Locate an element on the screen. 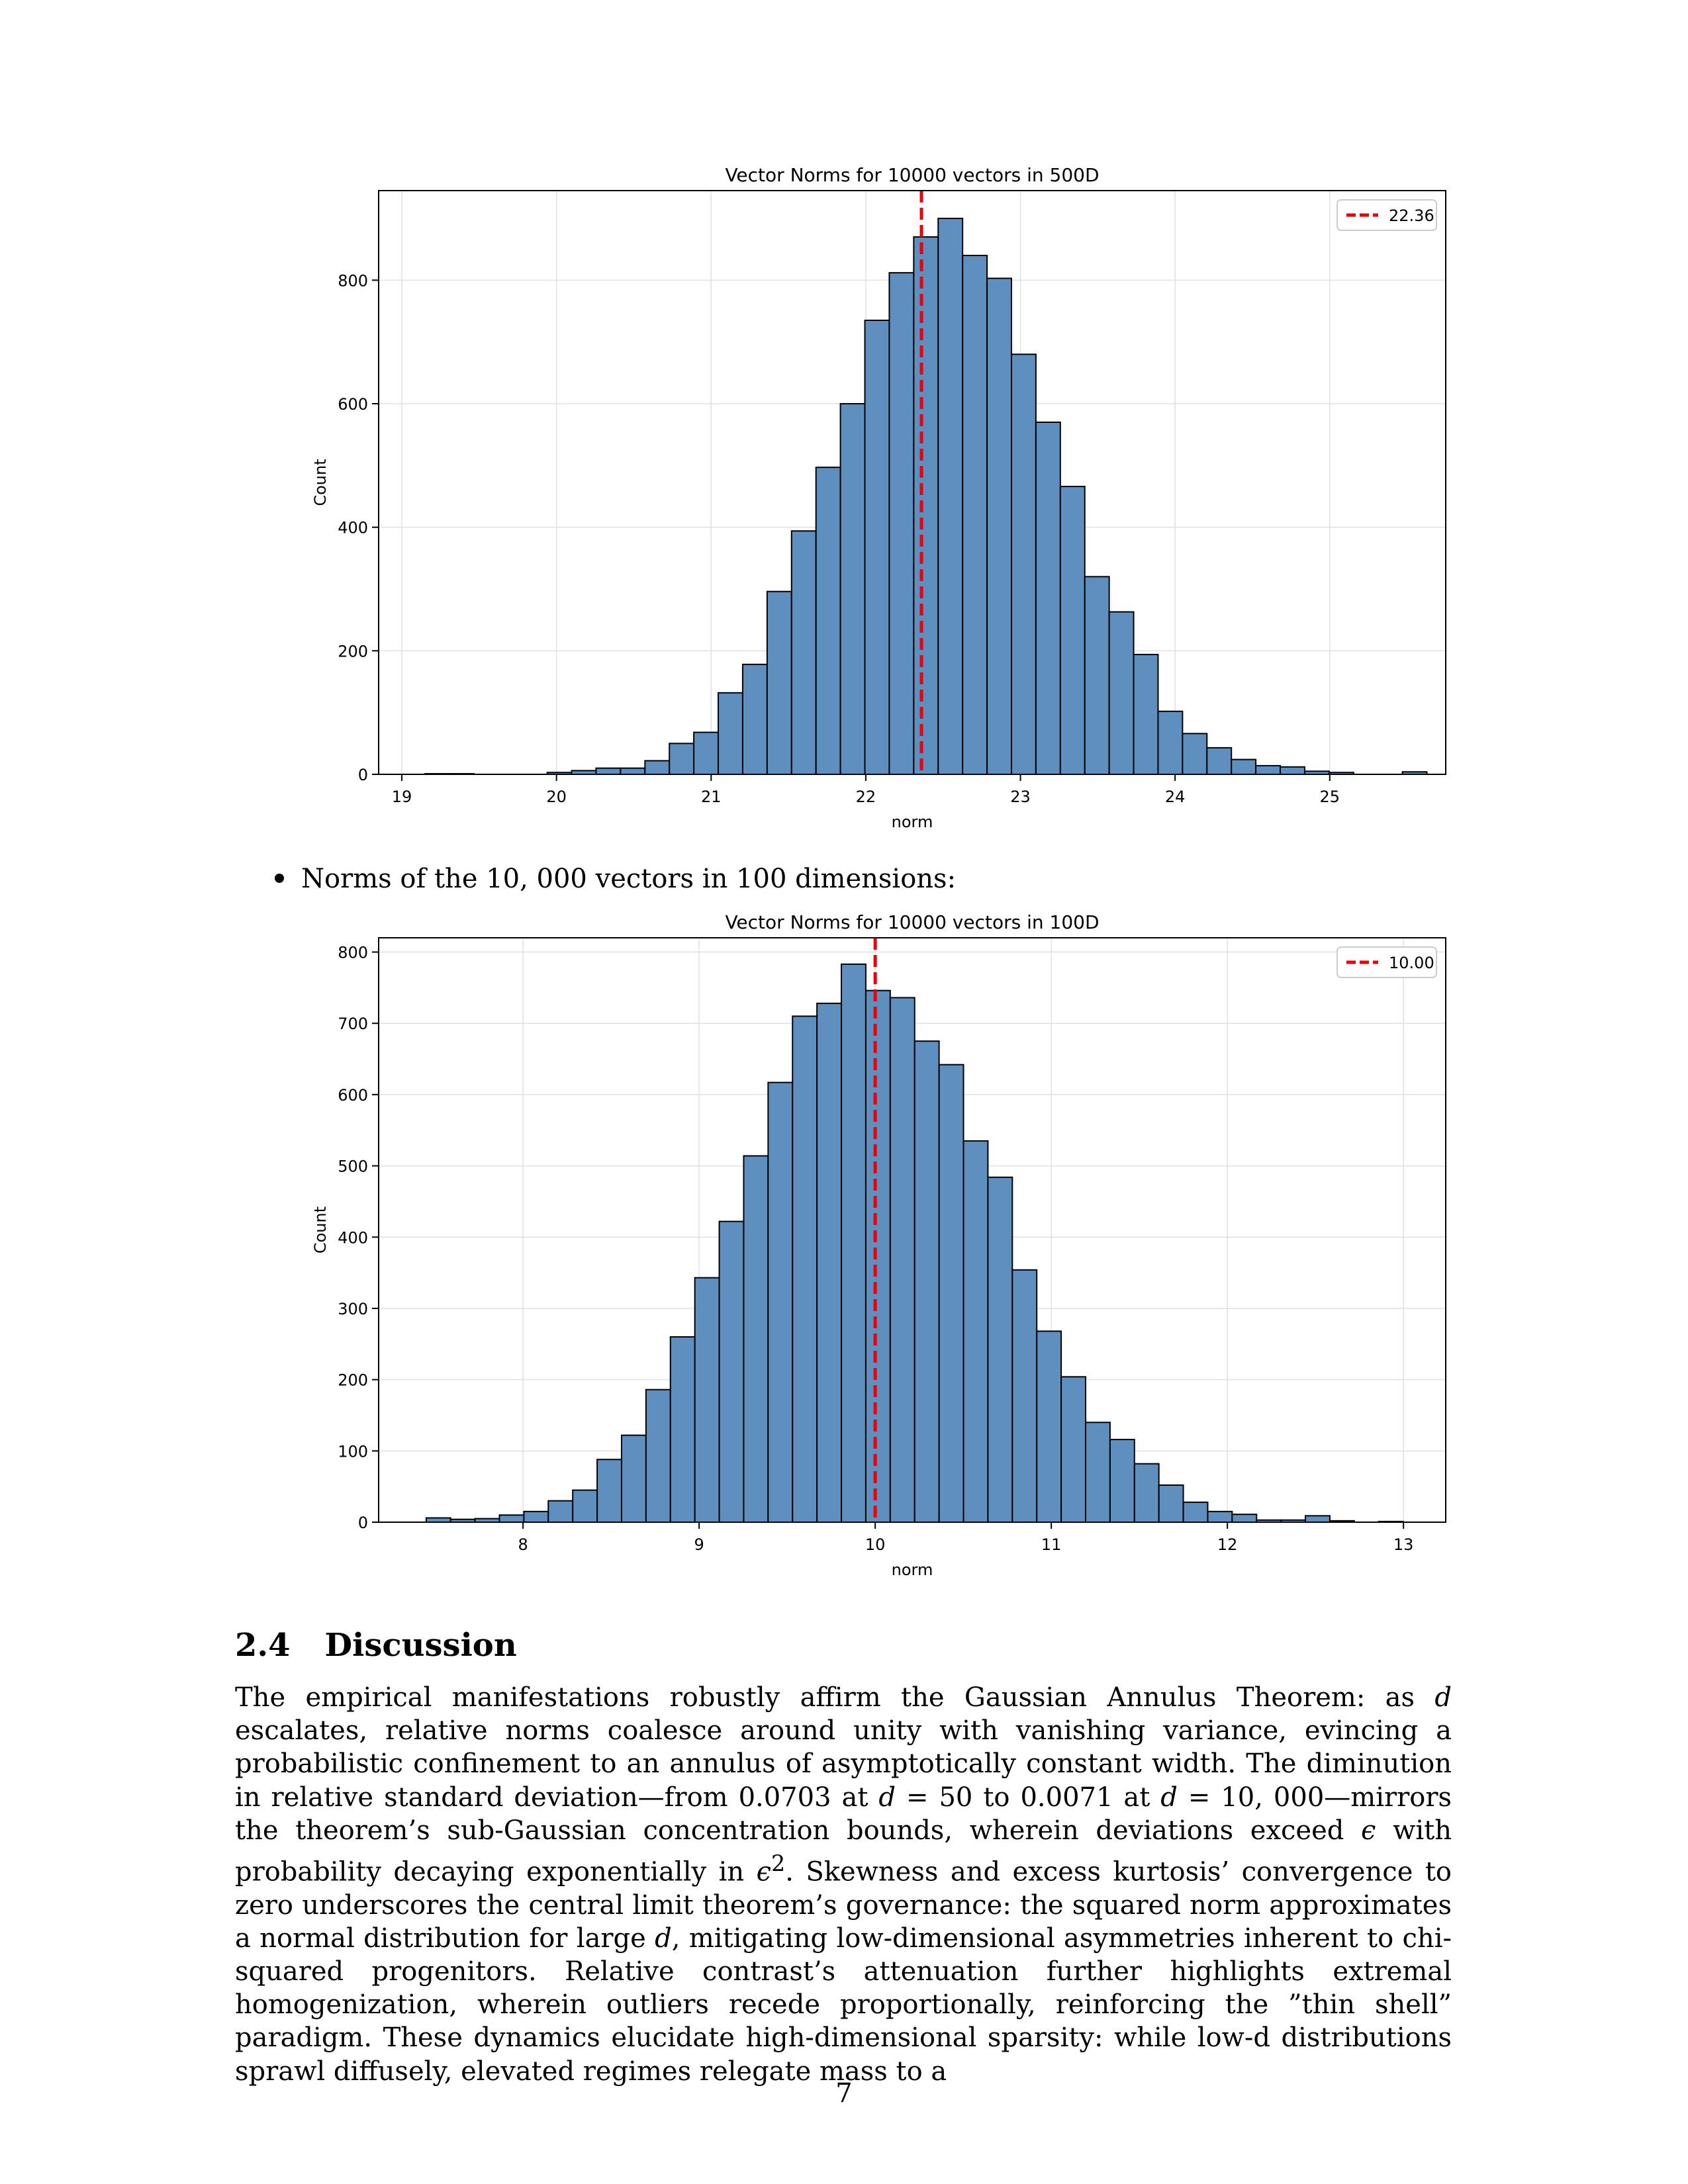 This screenshot has width=1688, height=2184. section-heading: 2.4 Discussion is located at coordinates (376, 1645).